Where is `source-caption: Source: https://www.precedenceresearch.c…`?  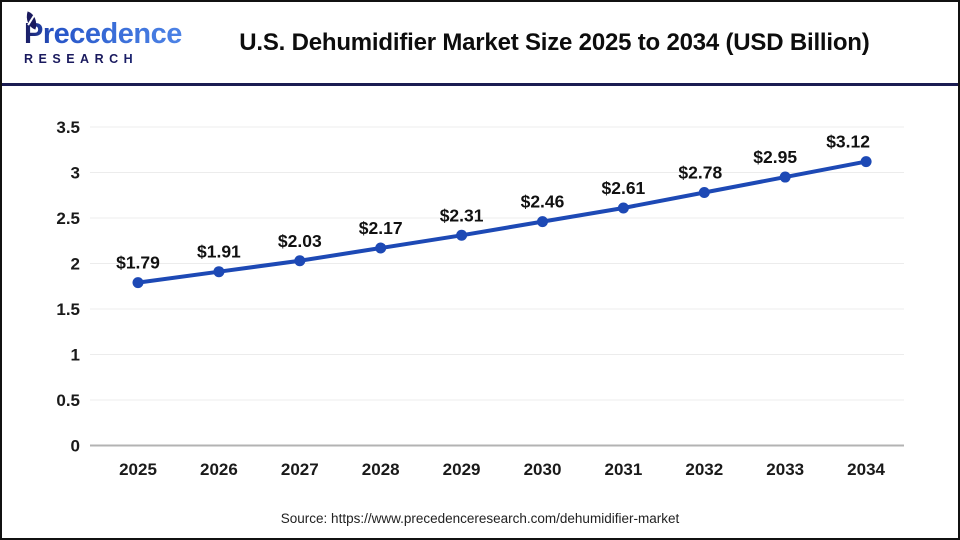 source-caption: Source: https://www.precedenceresearch.c… is located at coordinates (480, 518).